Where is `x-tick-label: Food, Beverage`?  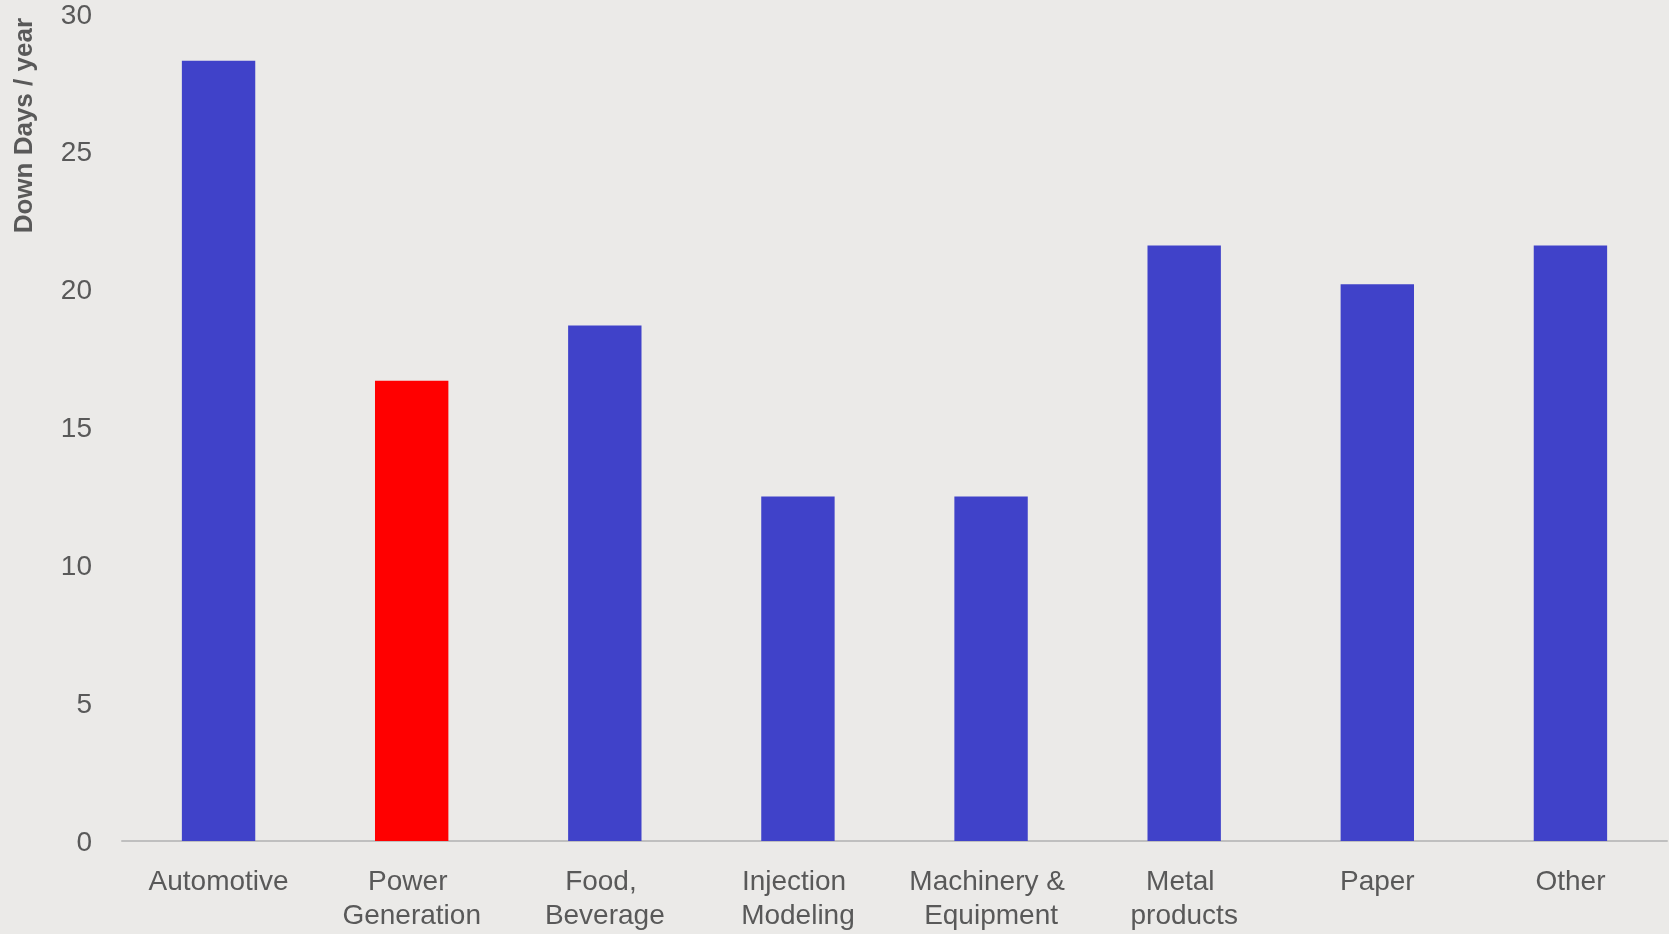 x-tick-label: Food, Beverage is located at coordinates (604, 897).